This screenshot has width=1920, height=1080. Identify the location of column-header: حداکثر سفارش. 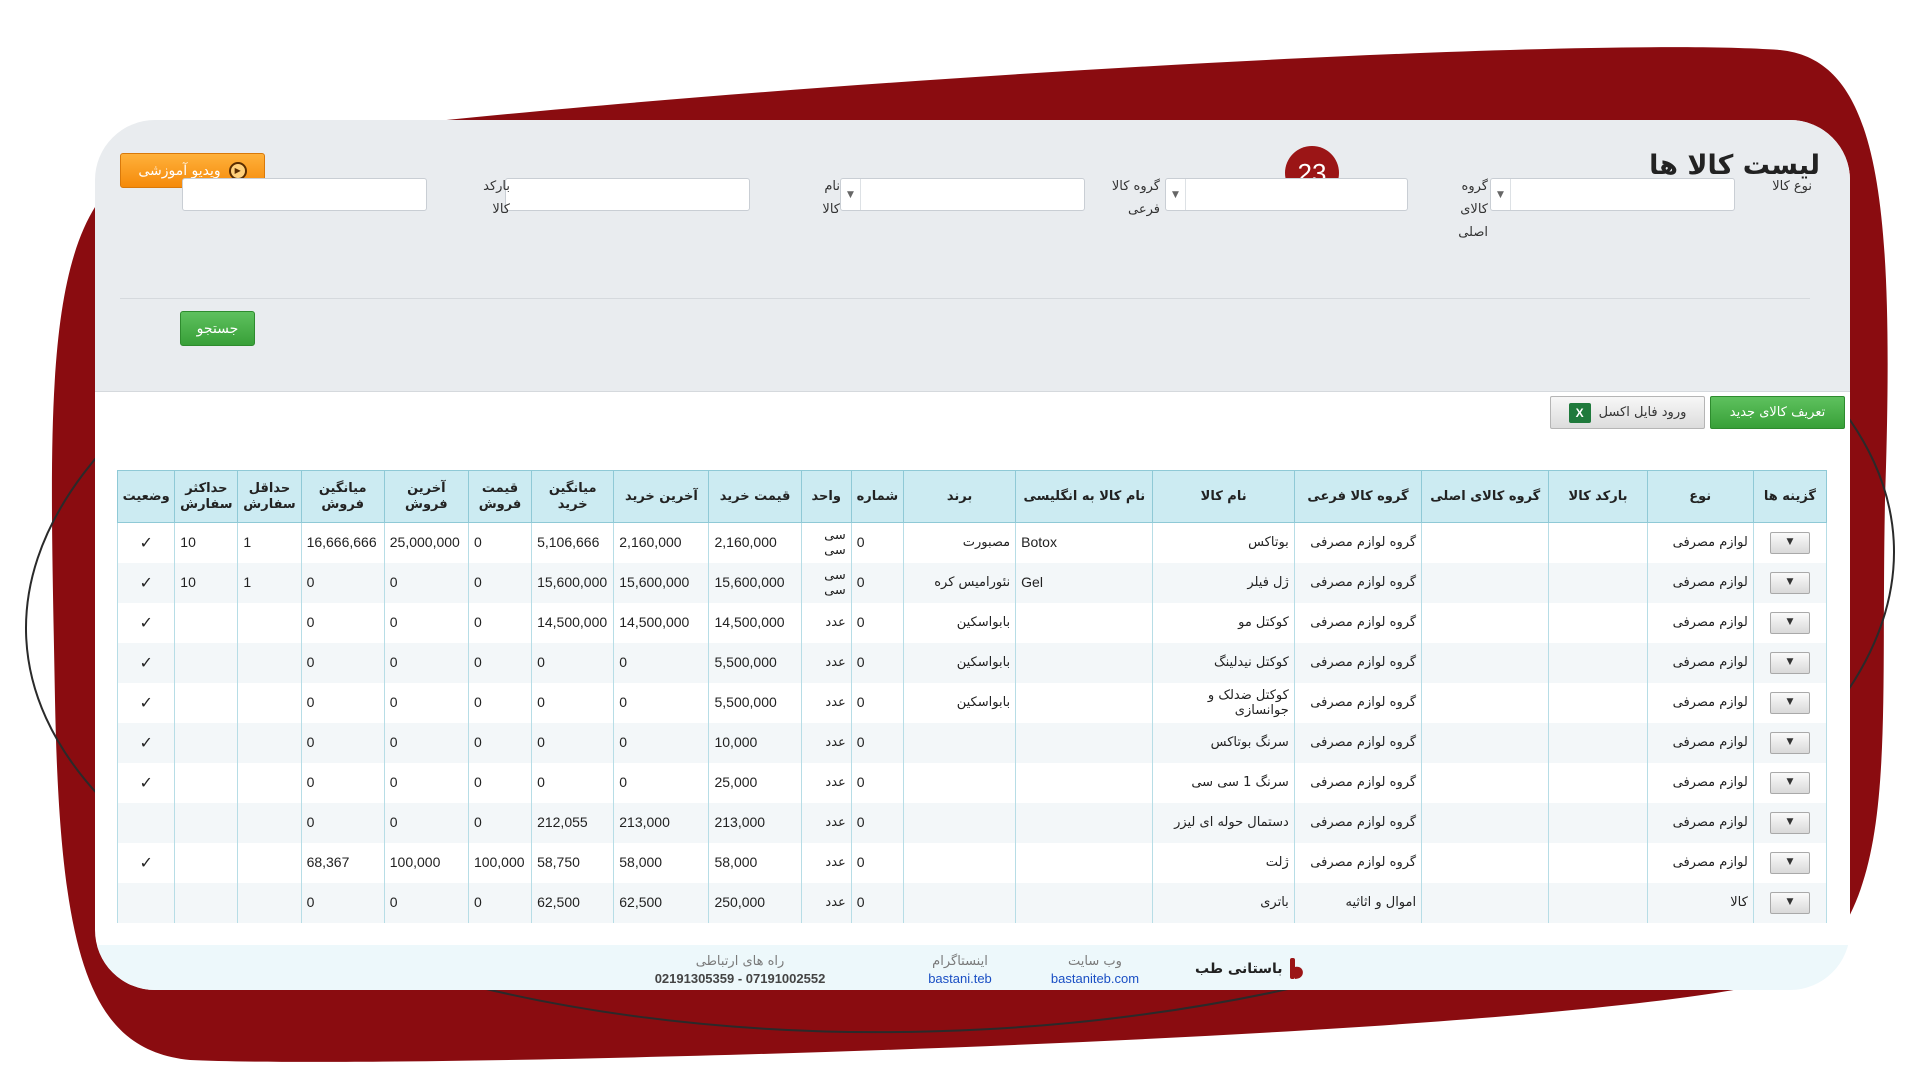
(206, 496).